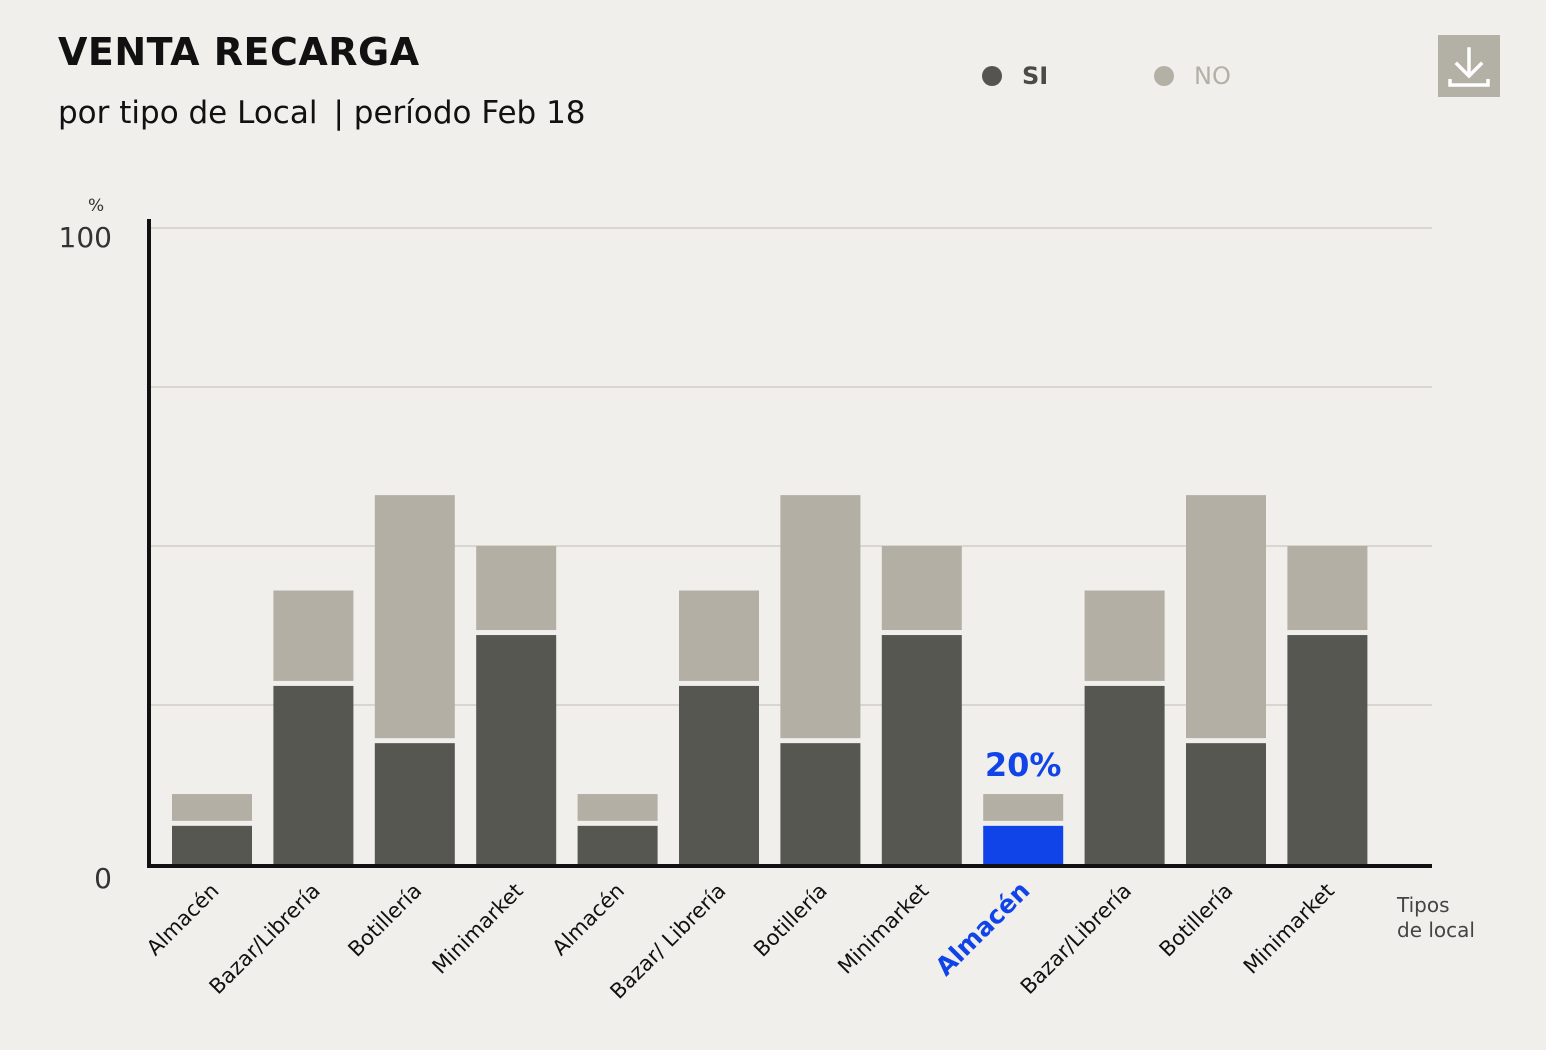 This screenshot has width=1546, height=1050. What do you see at coordinates (478, 929) in the screenshot?
I see `x-tick-label-4: Minimarket` at bounding box center [478, 929].